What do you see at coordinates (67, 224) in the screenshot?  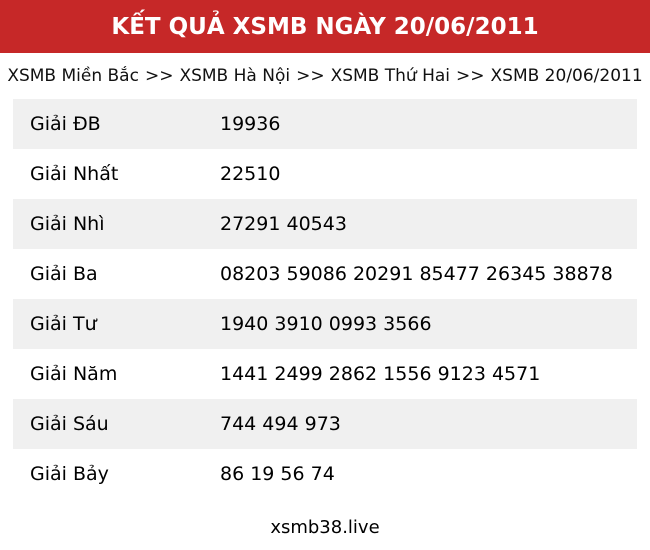 I see `prize-label: Giải Nhì` at bounding box center [67, 224].